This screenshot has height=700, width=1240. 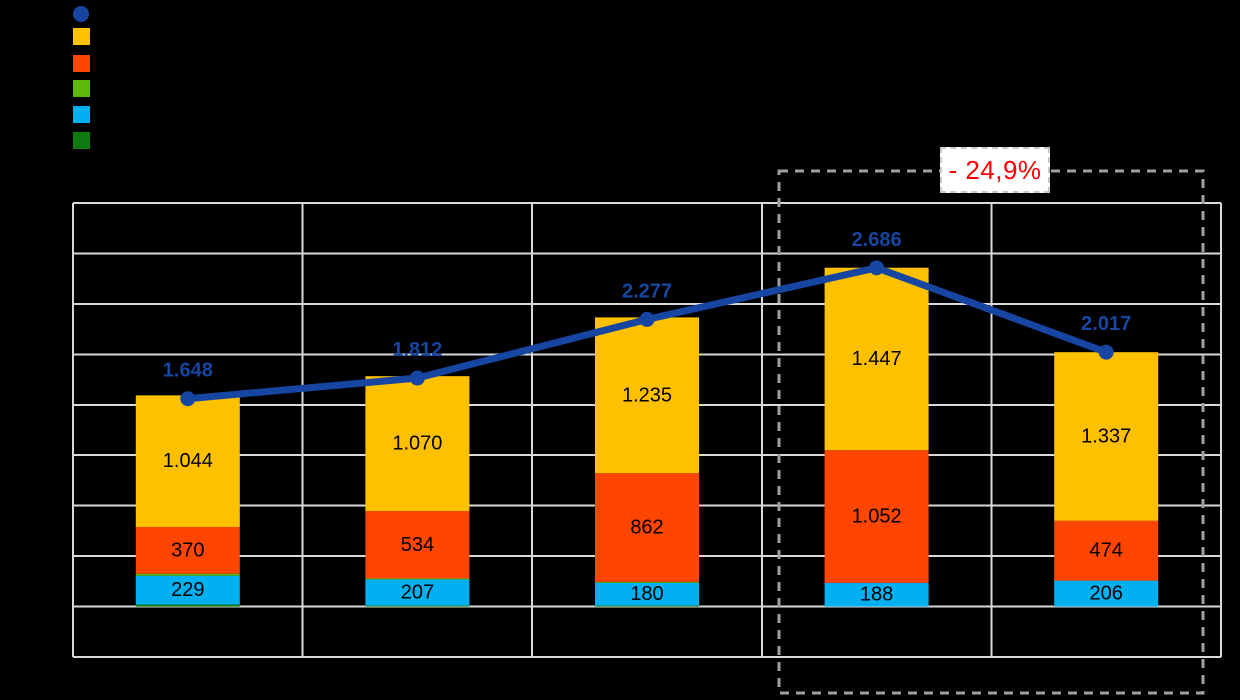 I want to click on bar-value-label: 862, so click(x=646, y=528).